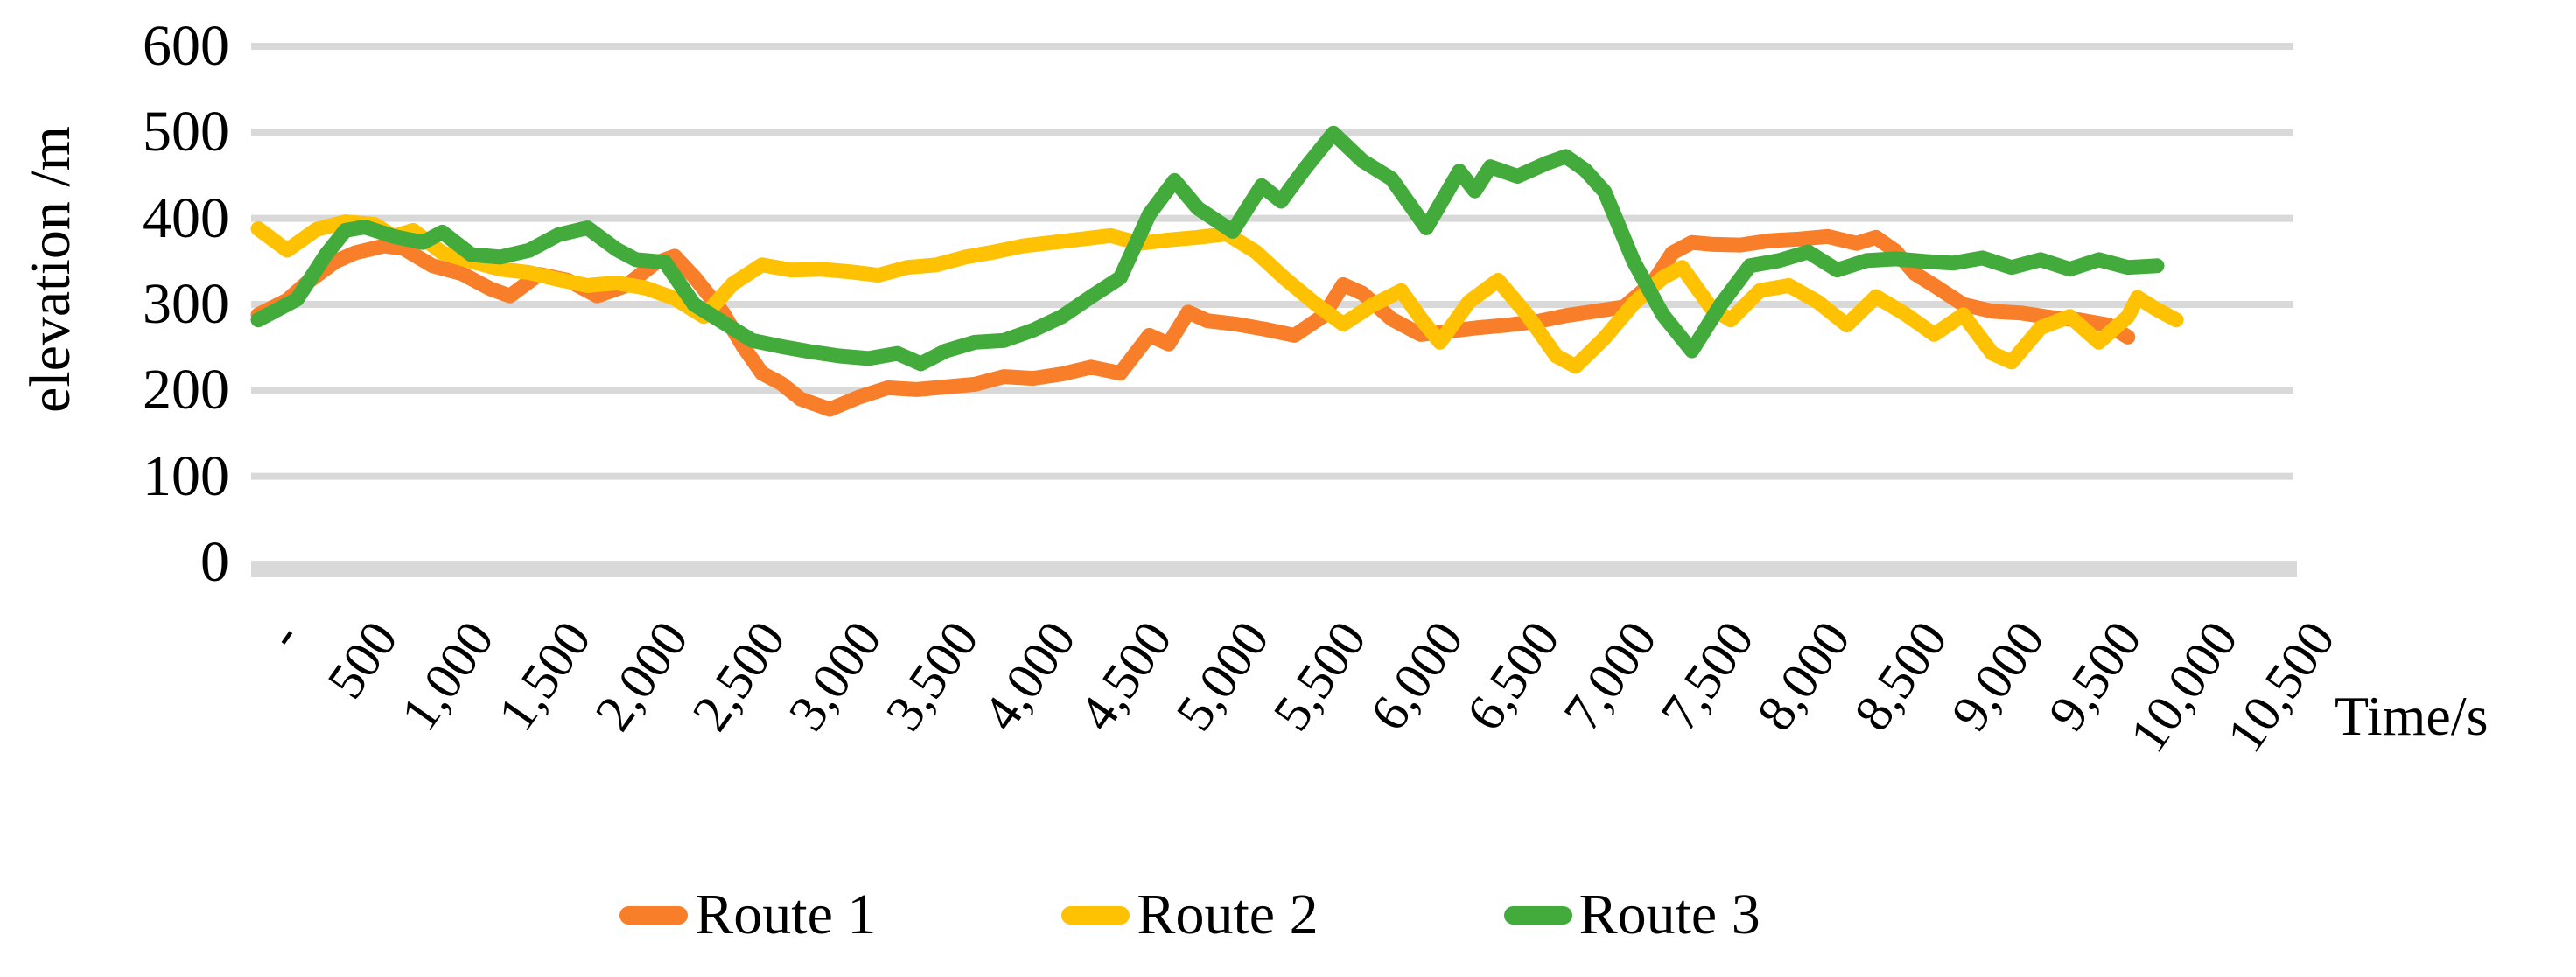 This screenshot has height=977, width=2576. Describe the element at coordinates (786, 914) in the screenshot. I see `legend-label: Route 1` at that location.